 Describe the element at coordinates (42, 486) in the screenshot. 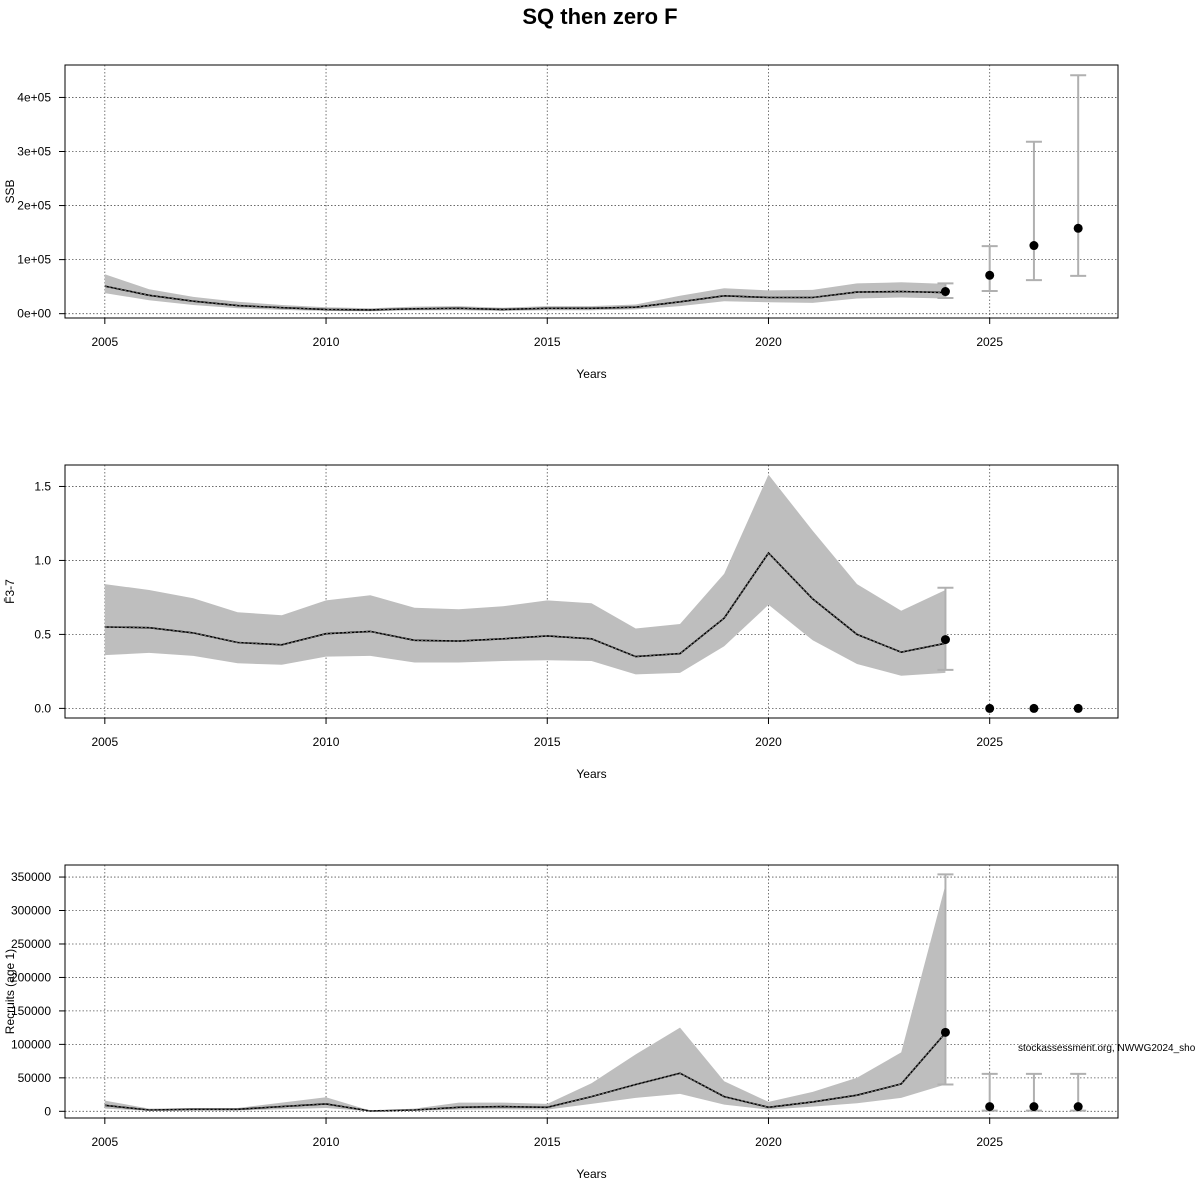

I see `y-tick-label: 1.5` at that location.